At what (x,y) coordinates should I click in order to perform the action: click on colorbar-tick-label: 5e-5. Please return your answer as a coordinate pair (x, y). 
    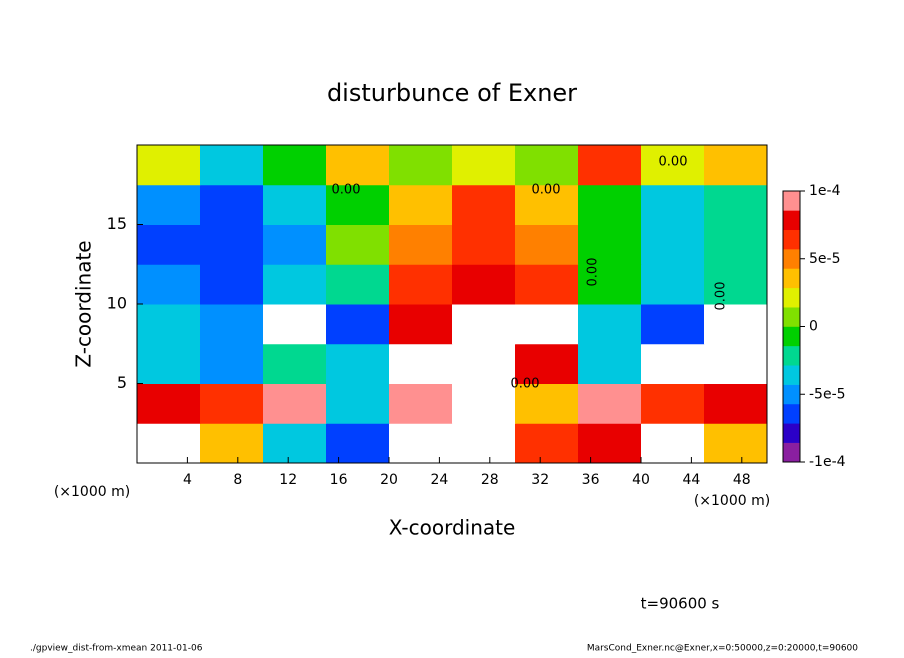
    Looking at the image, I should click on (824, 259).